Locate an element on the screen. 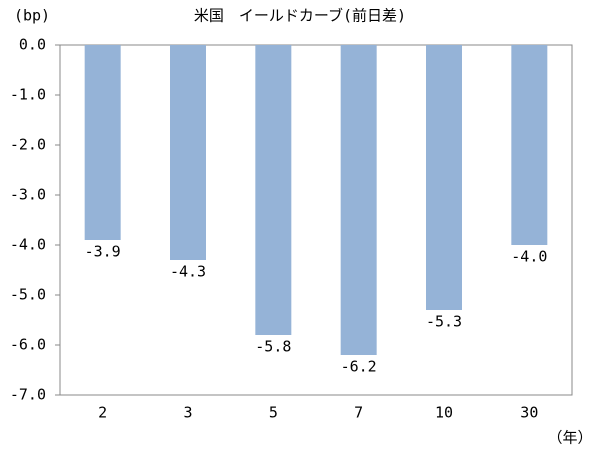 This screenshot has width=590, height=450. y-tick-label: -4.0 is located at coordinates (28, 245).